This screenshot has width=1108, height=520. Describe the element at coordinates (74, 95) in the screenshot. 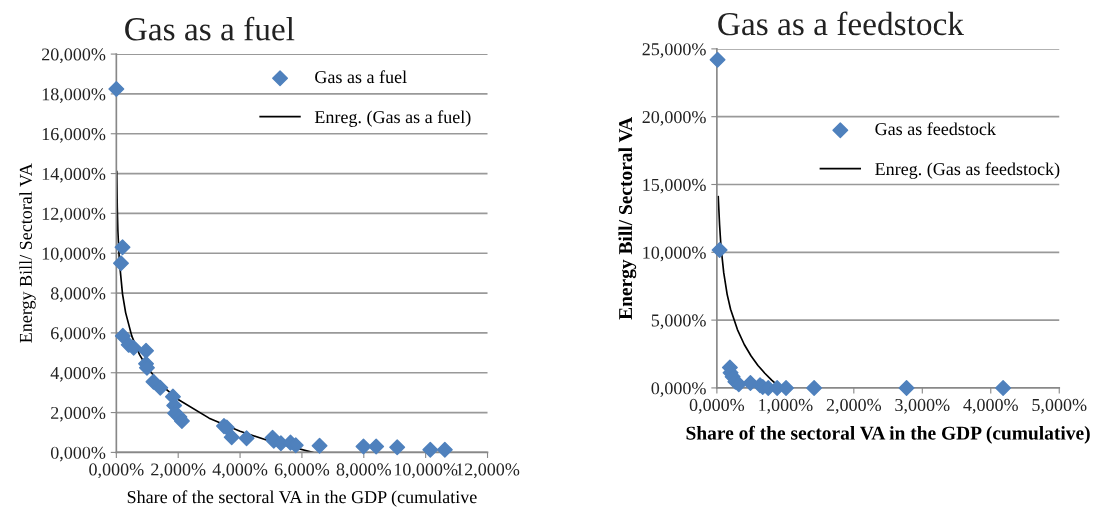

I see `y-tick-label: 18,000%` at that location.